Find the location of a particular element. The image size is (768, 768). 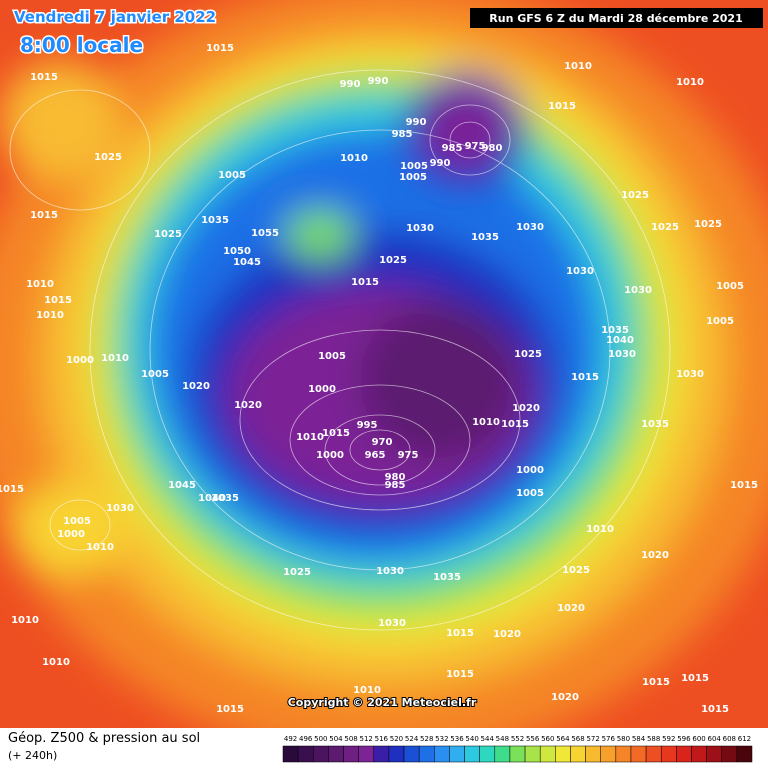

scale-tick-label: 516 is located at coordinates (382, 739).